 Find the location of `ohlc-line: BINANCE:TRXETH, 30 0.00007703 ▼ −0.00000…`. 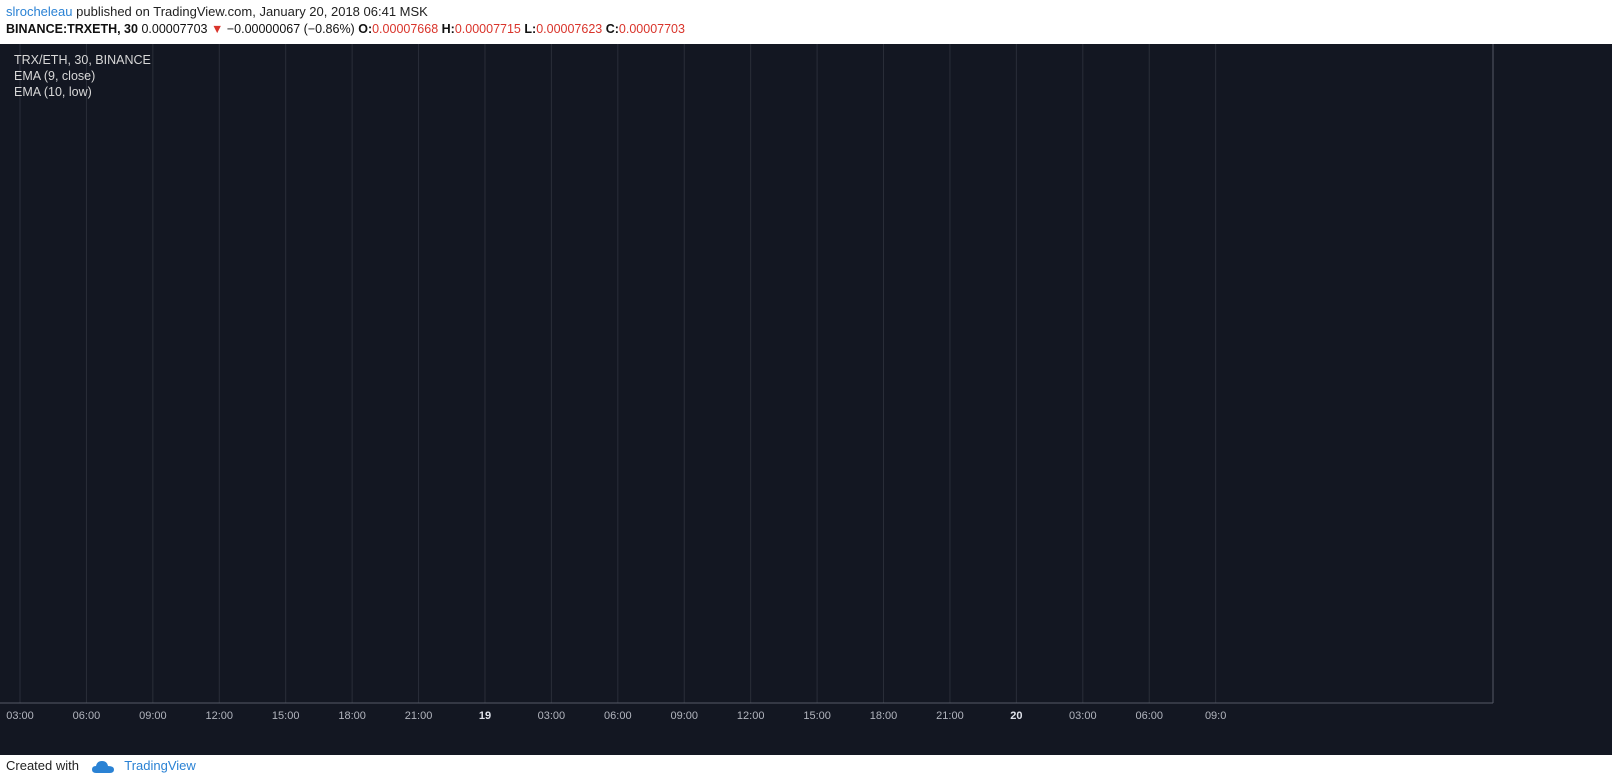

ohlc-line: BINANCE:TRXETH, 30 0.00007703 ▼ −0.00000… is located at coordinates (345, 29).